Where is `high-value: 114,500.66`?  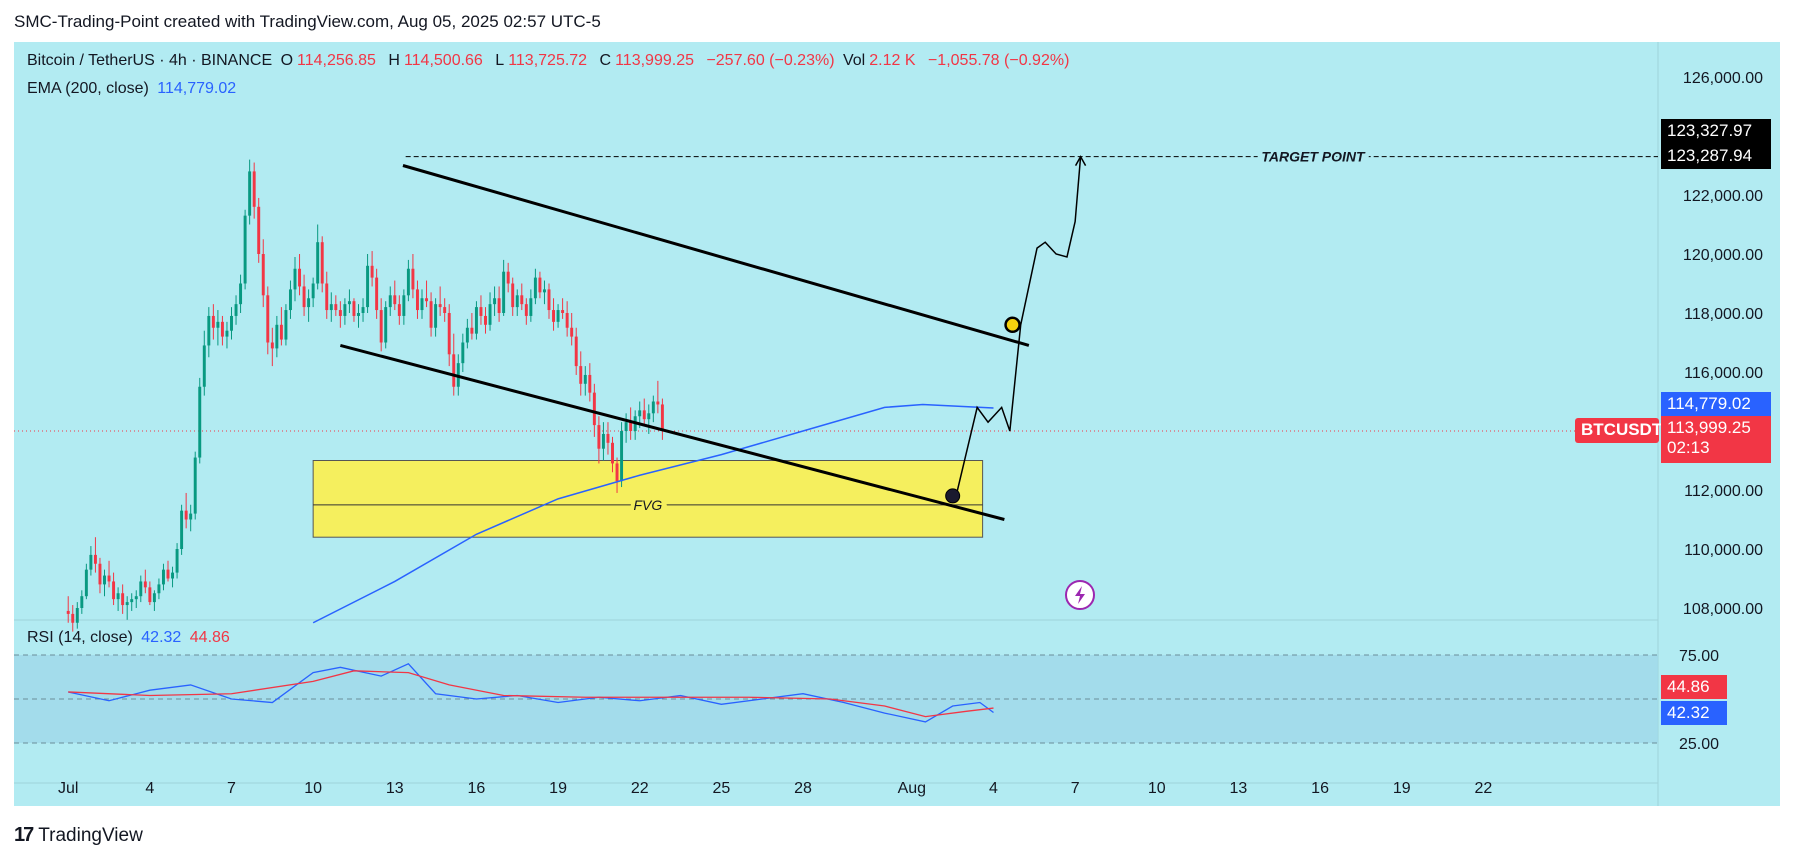 high-value: 114,500.66 is located at coordinates (443, 60).